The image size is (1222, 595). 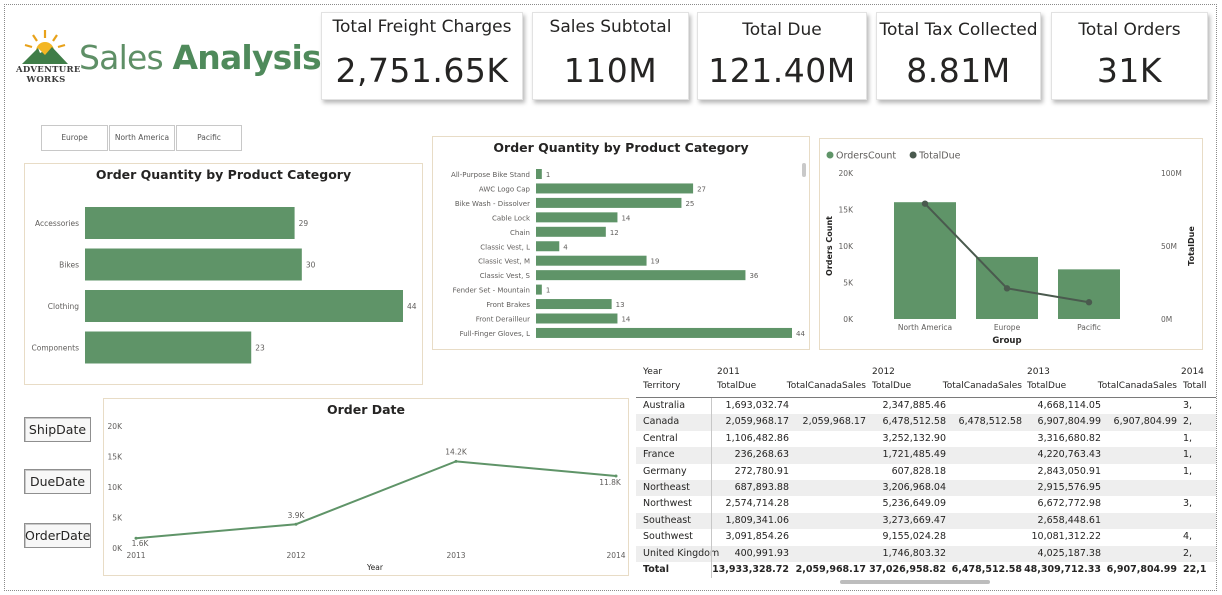 What do you see at coordinates (456, 451) in the screenshot?
I see `data-label: 14.2K` at bounding box center [456, 451].